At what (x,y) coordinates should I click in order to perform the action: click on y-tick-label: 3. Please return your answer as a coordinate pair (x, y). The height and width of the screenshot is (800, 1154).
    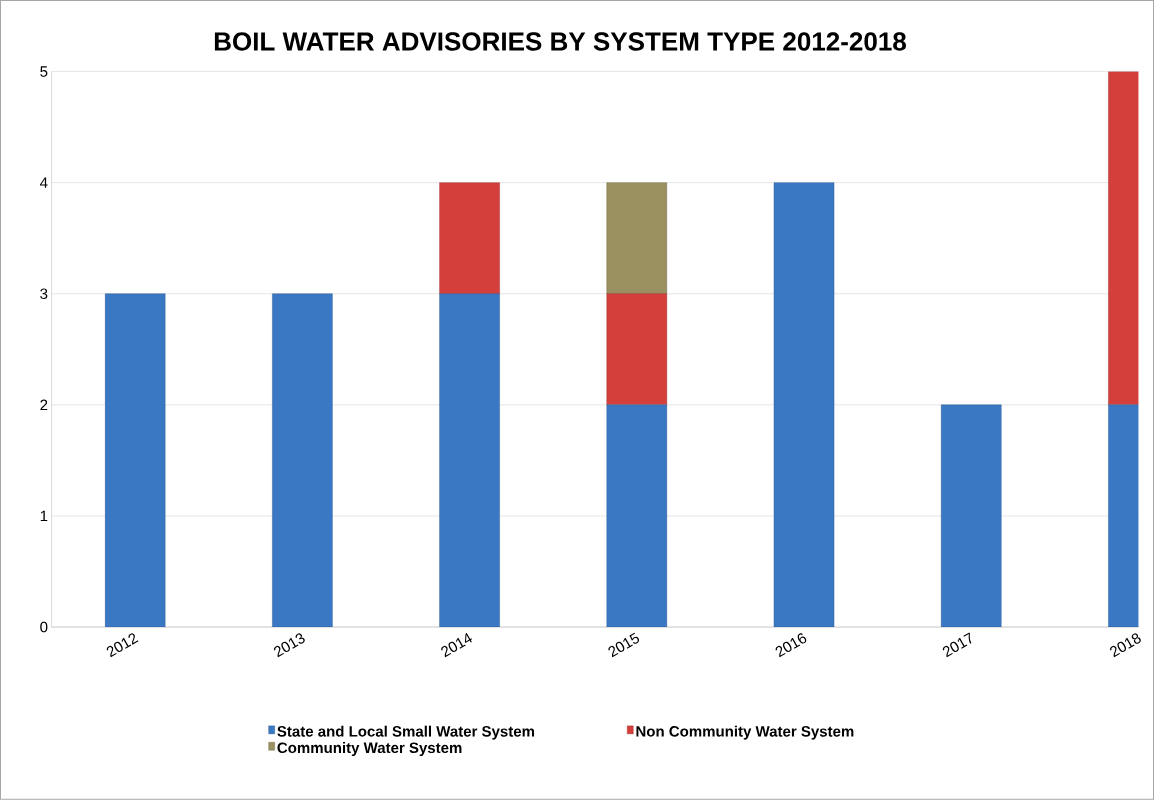
    Looking at the image, I should click on (44, 294).